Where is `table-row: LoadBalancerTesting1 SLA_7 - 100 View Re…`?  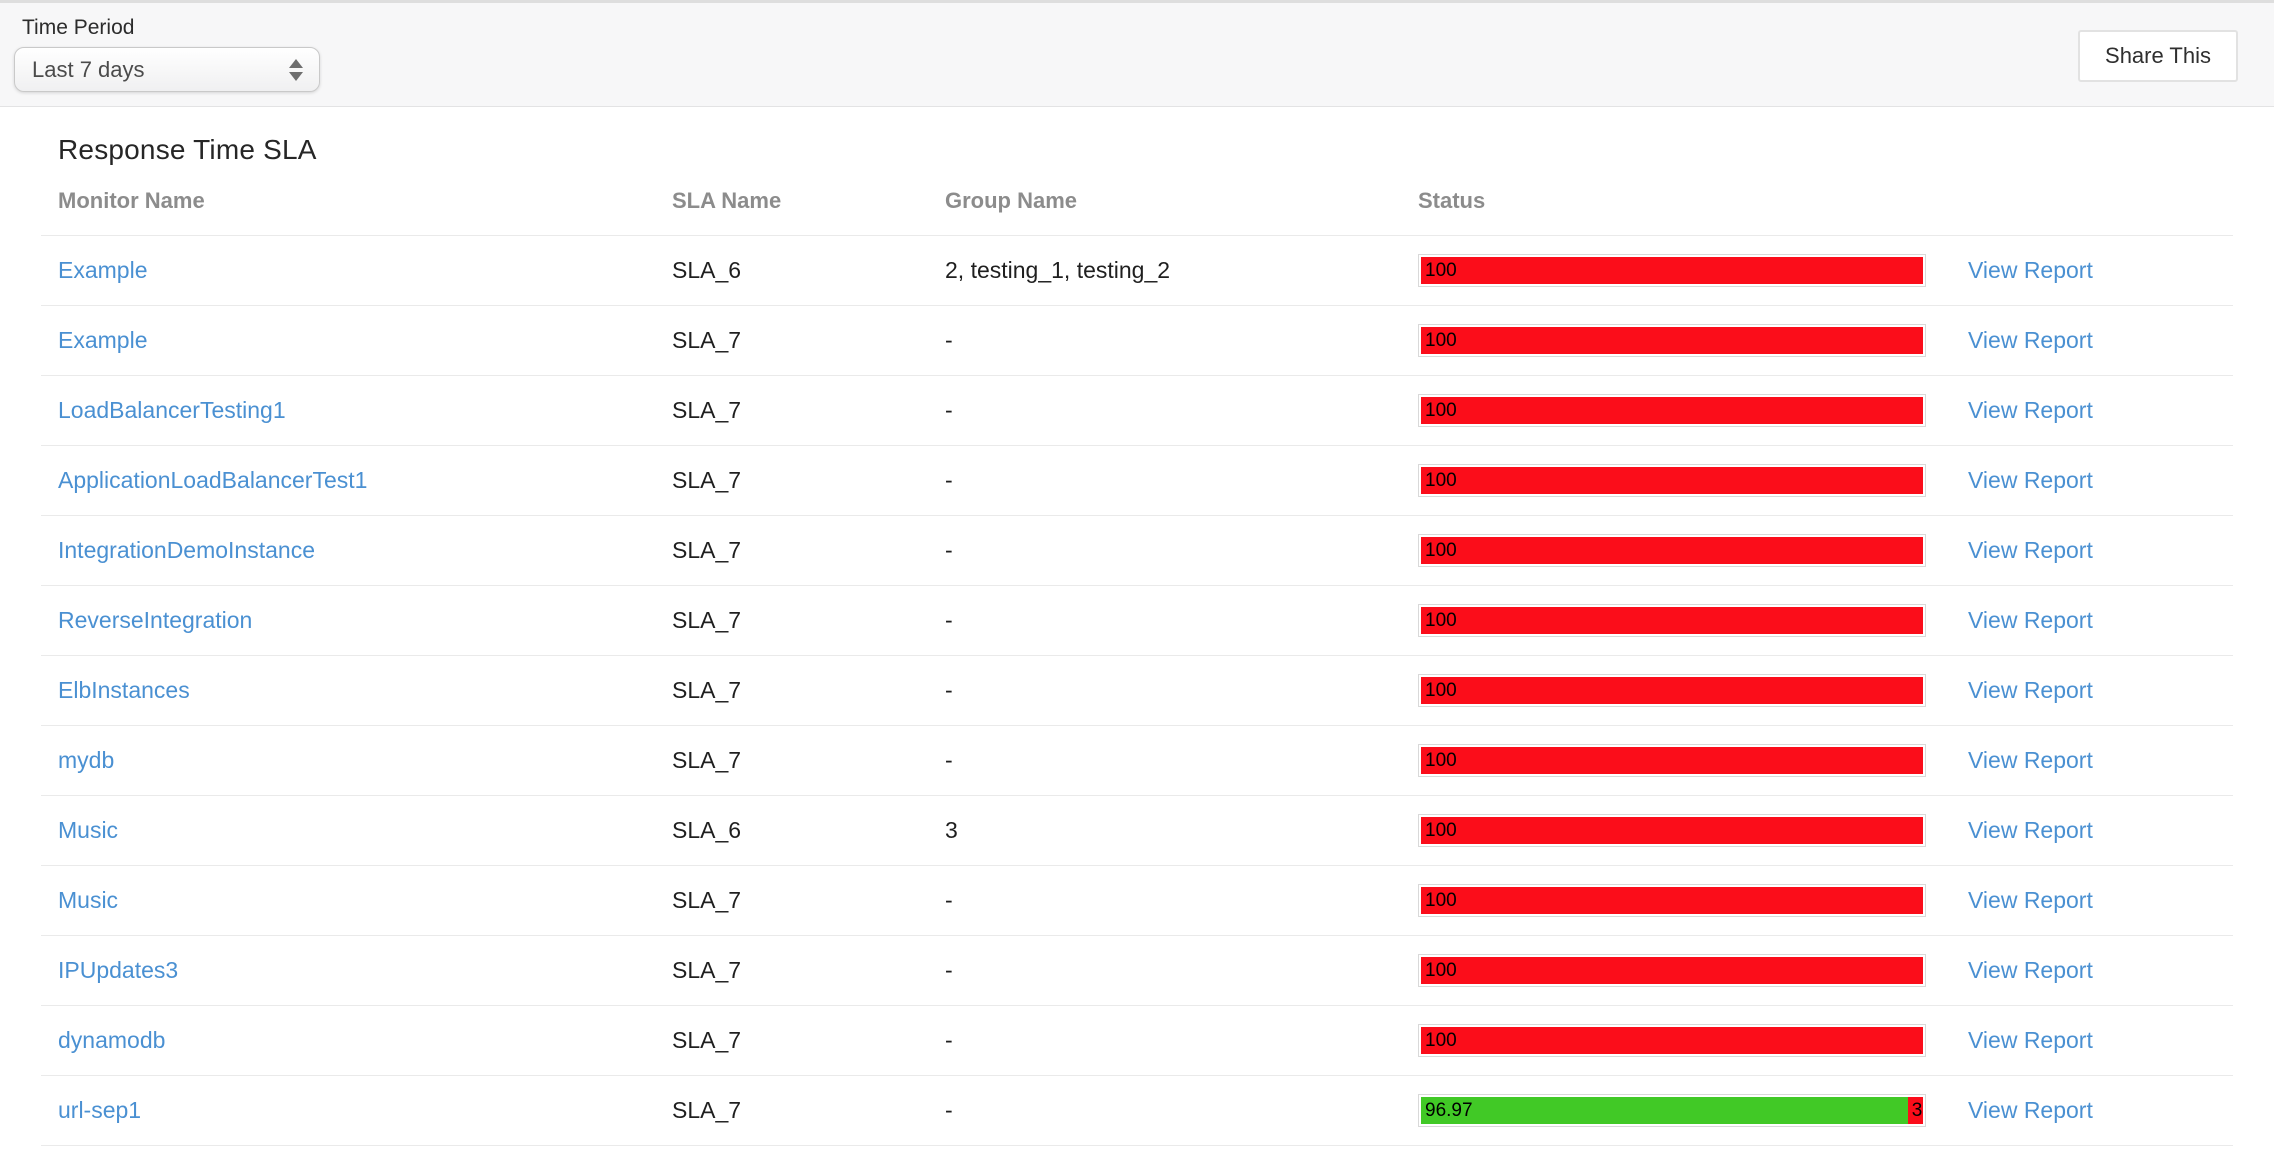 table-row: LoadBalancerTesting1 SLA_7 - 100 View Re… is located at coordinates (1137, 411).